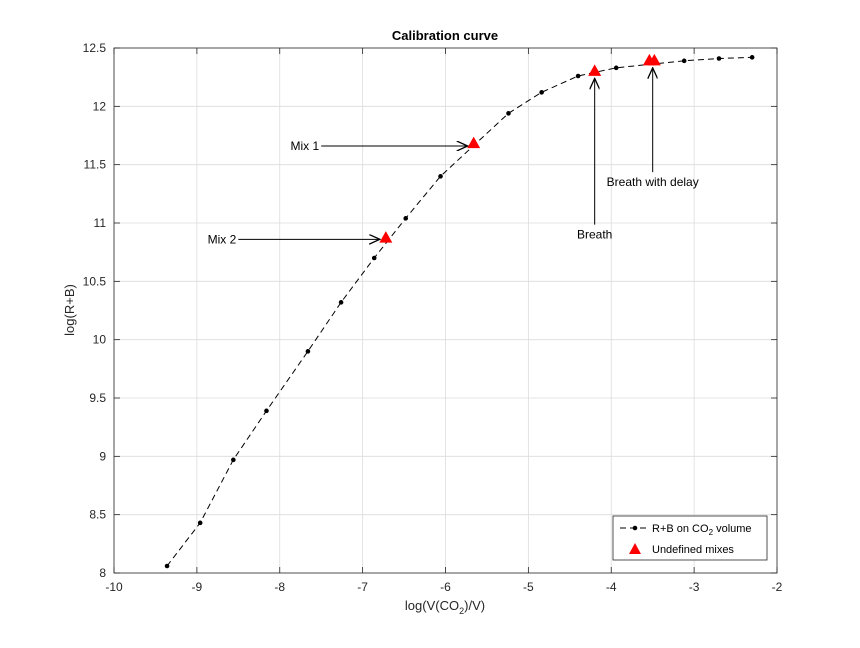 This screenshot has height=648, width=860. Describe the element at coordinates (279, 587) in the screenshot. I see `x-tick-label: -8` at that location.